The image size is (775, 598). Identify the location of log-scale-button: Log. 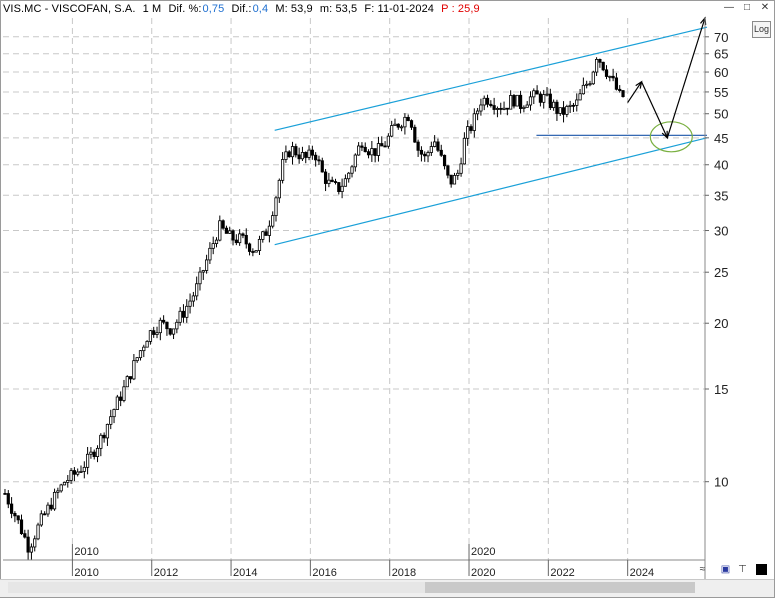
(761, 29).